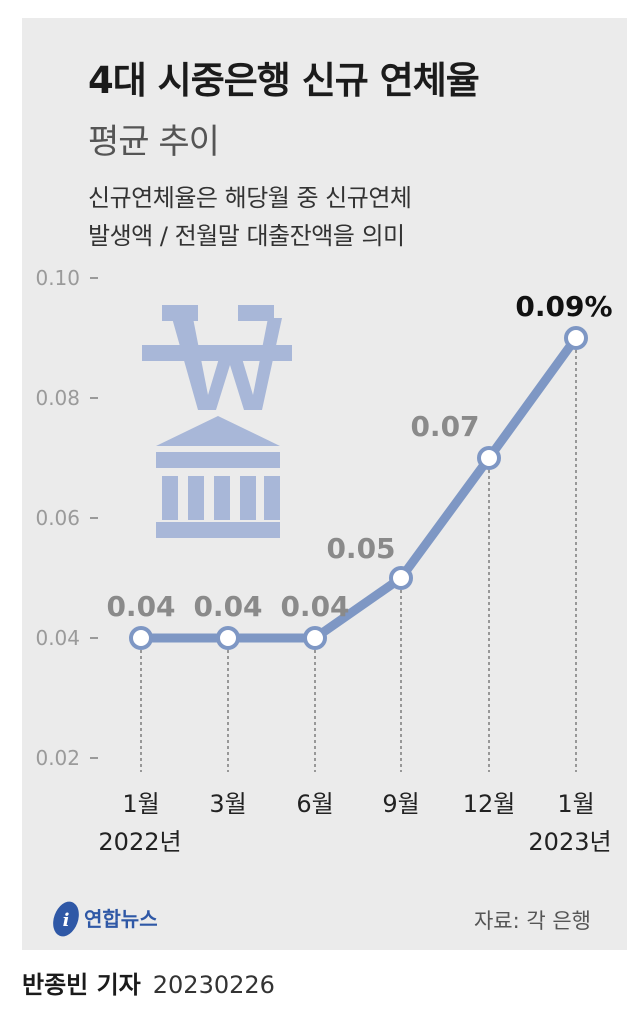  Describe the element at coordinates (81, 985) in the screenshot. I see `reporter-name: 반종빈 기자` at that location.